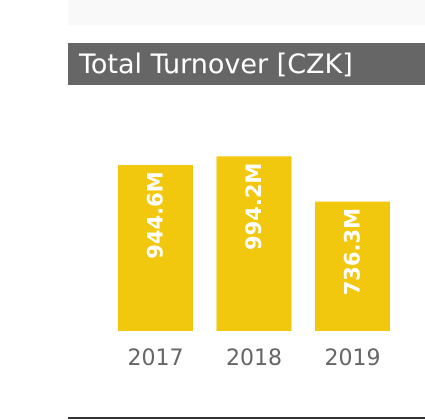  I want to click on top-panel, so click(246, 12).